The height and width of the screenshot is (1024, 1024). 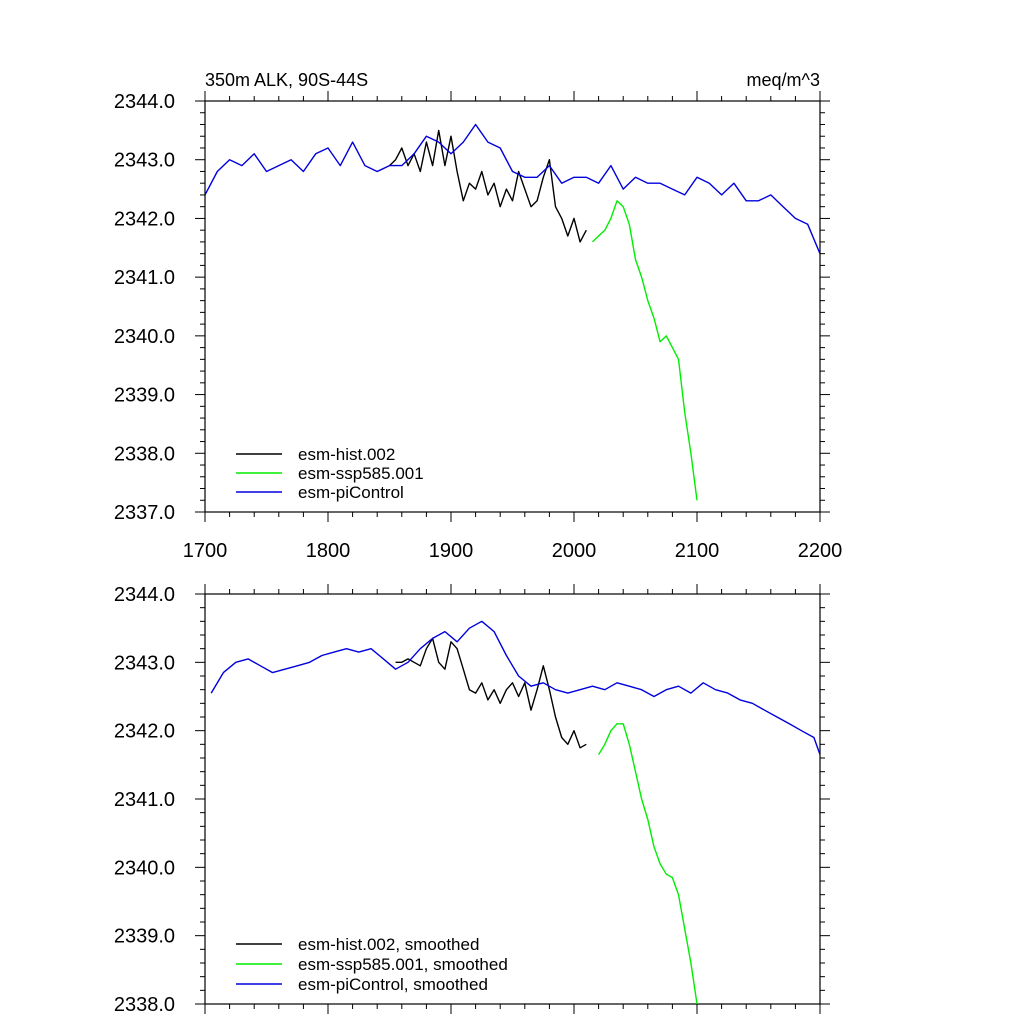 I want to click on x-tick-label: 2100, so click(x=697, y=551).